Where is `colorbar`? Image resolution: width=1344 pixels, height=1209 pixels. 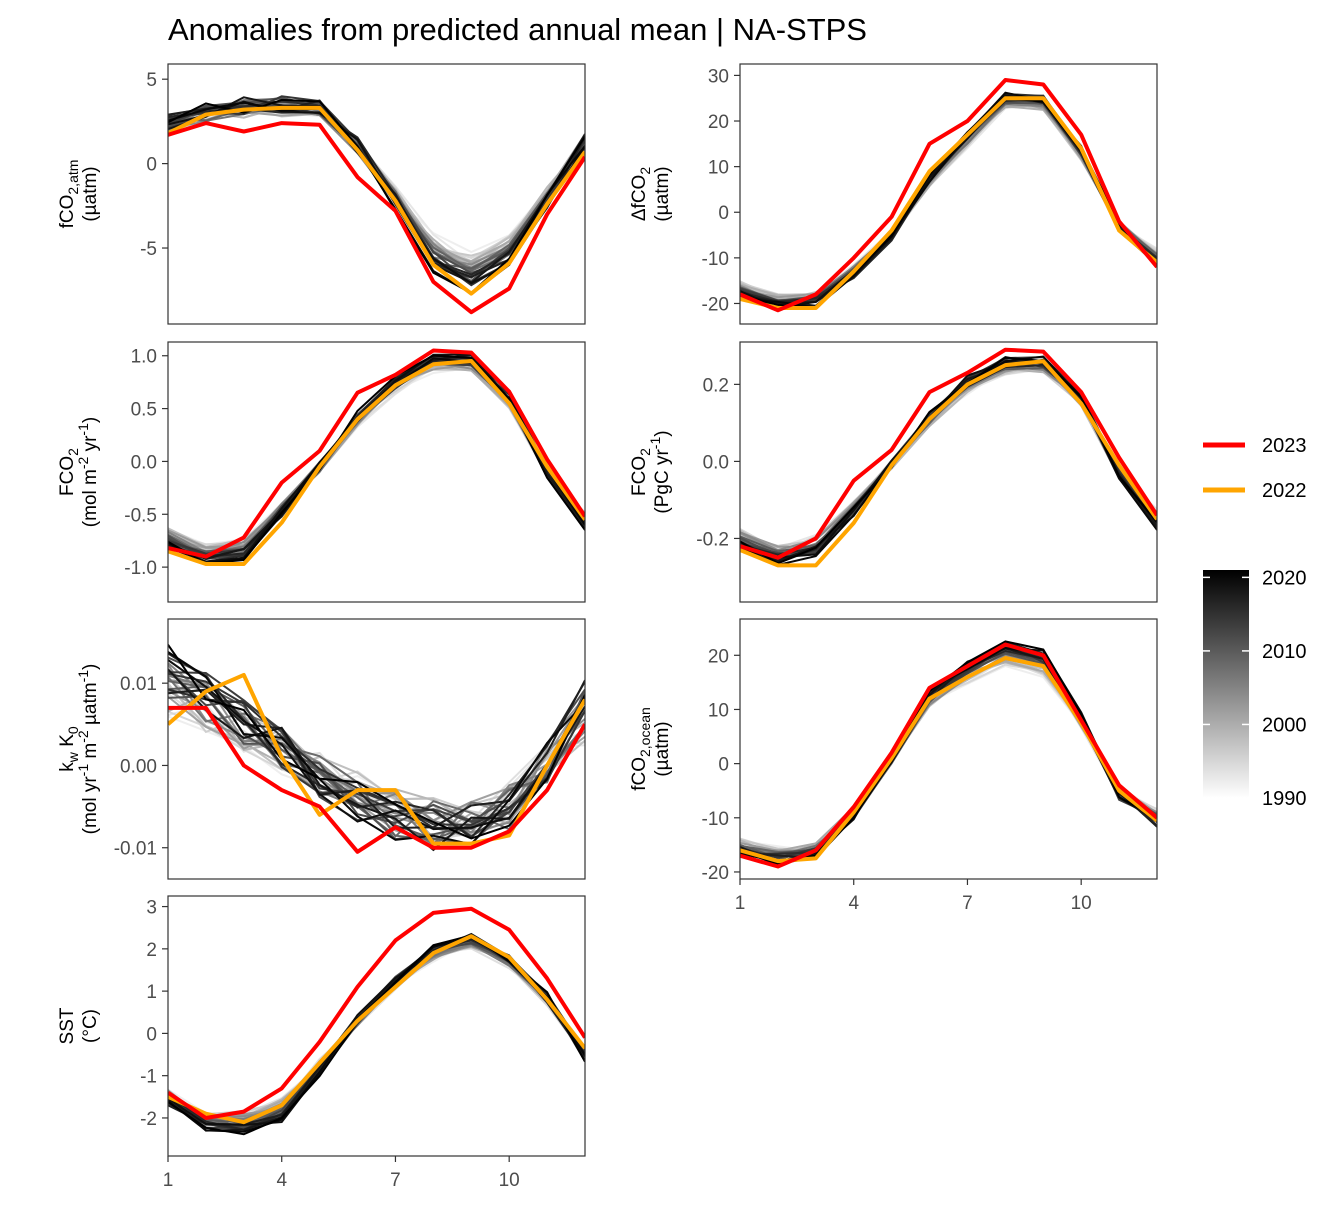
colorbar is located at coordinates (1226, 684).